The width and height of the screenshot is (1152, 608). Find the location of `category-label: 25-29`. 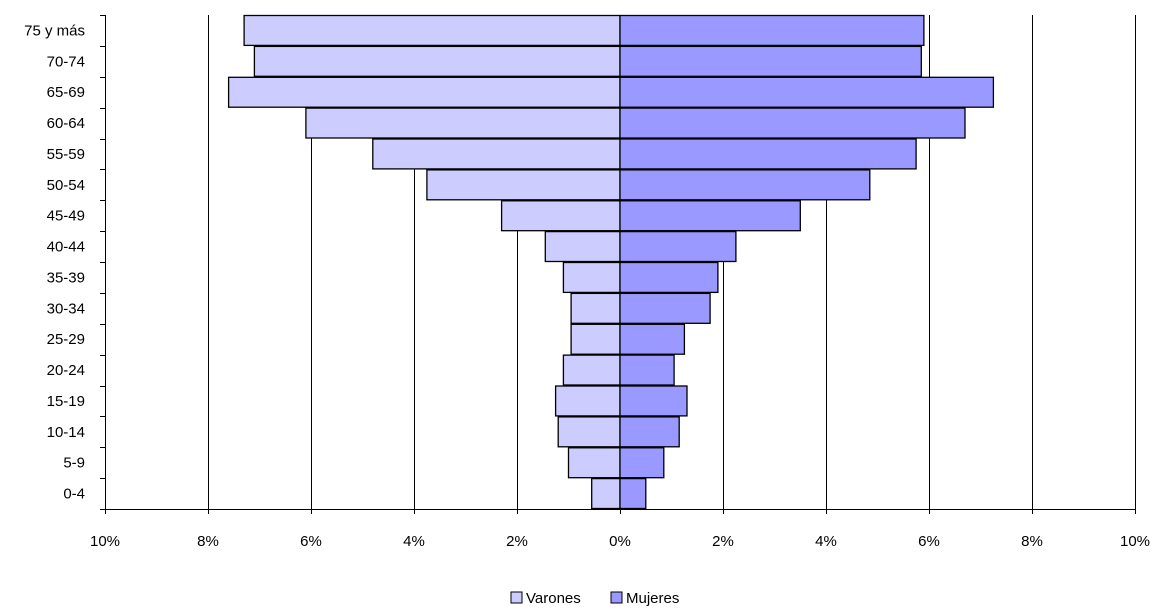

category-label: 25-29 is located at coordinates (66, 339).